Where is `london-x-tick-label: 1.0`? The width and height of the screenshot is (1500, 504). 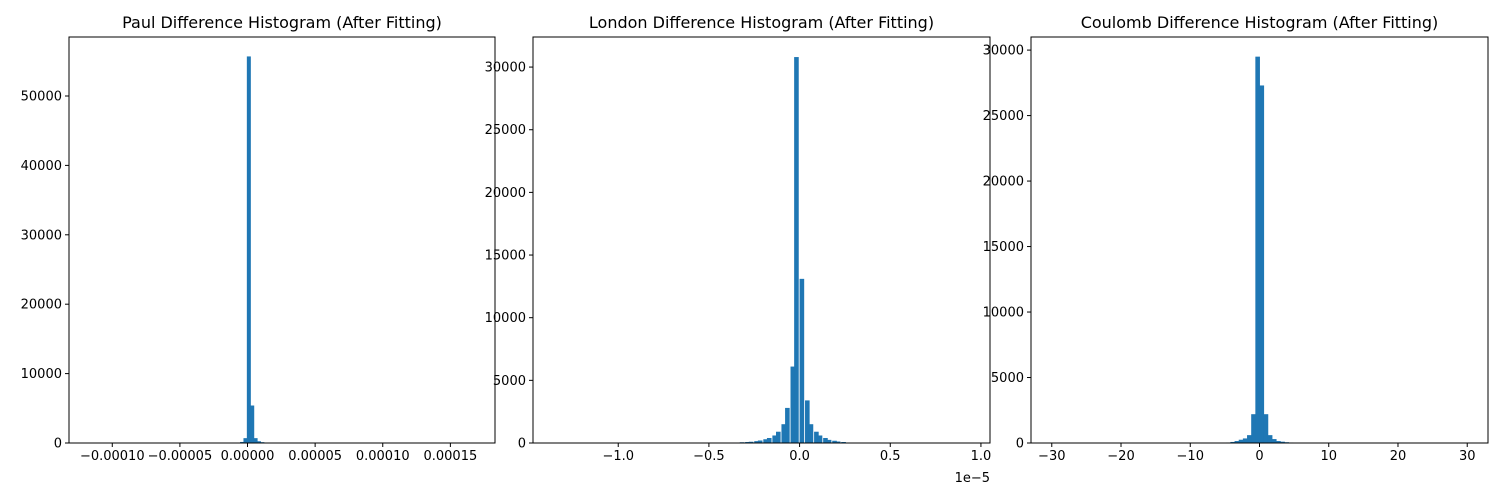 london-x-tick-label: 1.0 is located at coordinates (981, 456).